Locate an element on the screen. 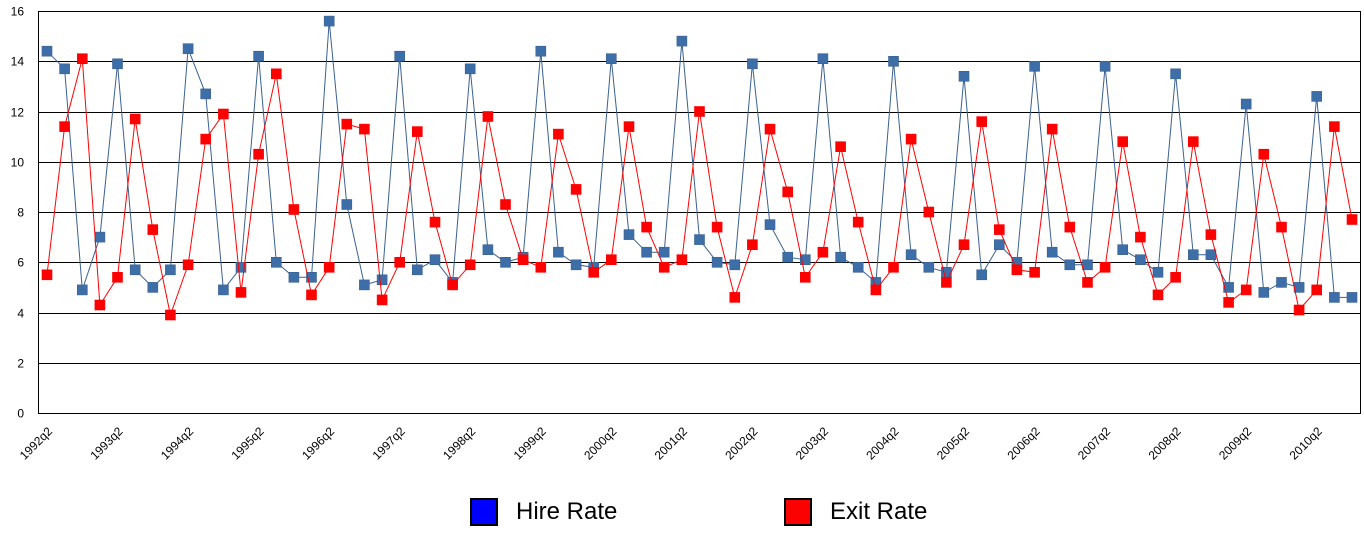 This screenshot has height=534, width=1364. legend: Hire Rate Exit Rate is located at coordinates (682, 516).